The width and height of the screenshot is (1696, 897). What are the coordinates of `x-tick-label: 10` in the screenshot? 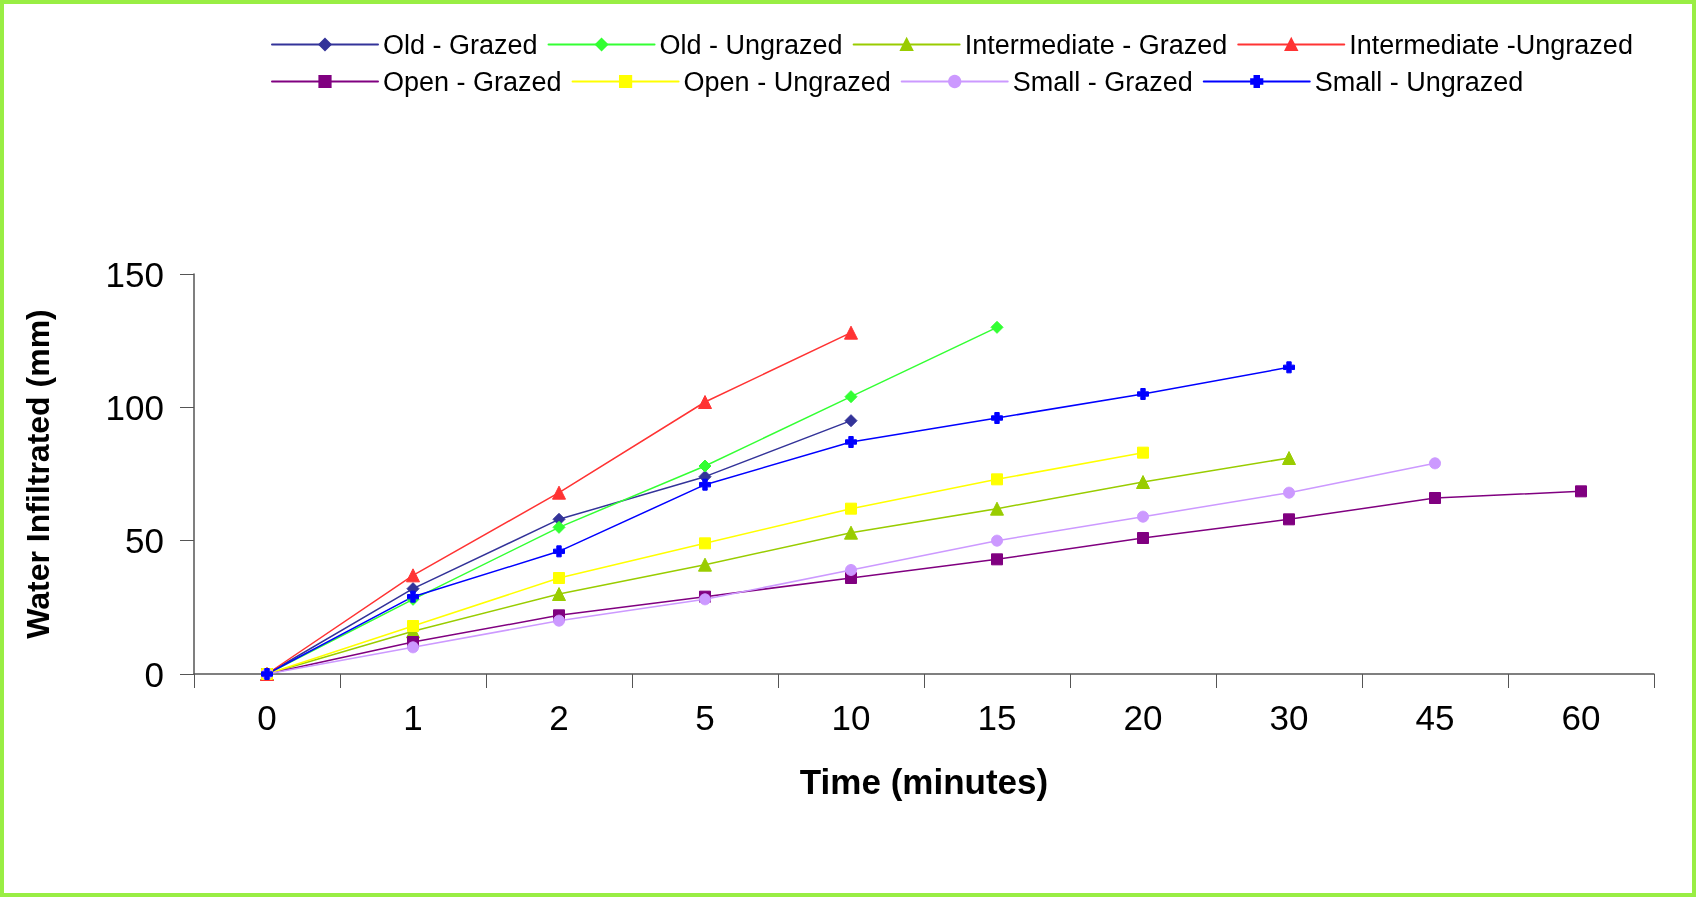 It's located at (851, 717).